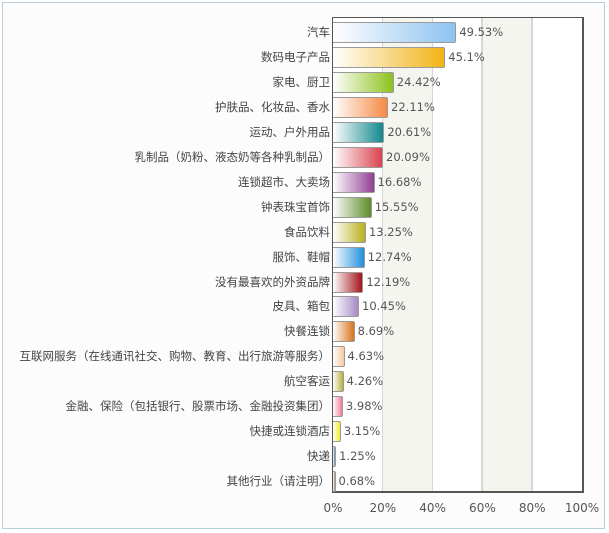  I want to click on category-label: 航空客运, so click(307, 381).